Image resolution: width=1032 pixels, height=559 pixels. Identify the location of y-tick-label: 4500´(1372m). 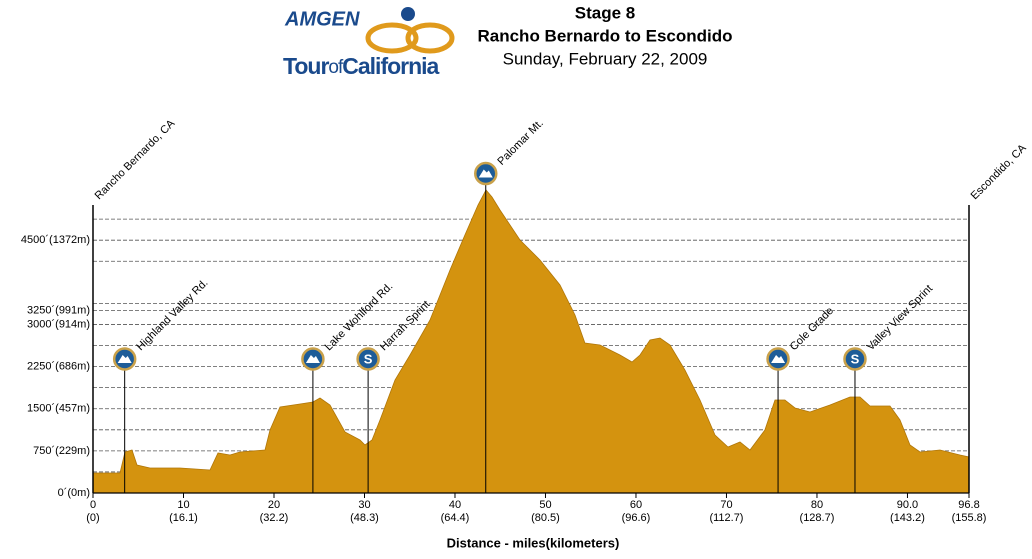
(55, 240).